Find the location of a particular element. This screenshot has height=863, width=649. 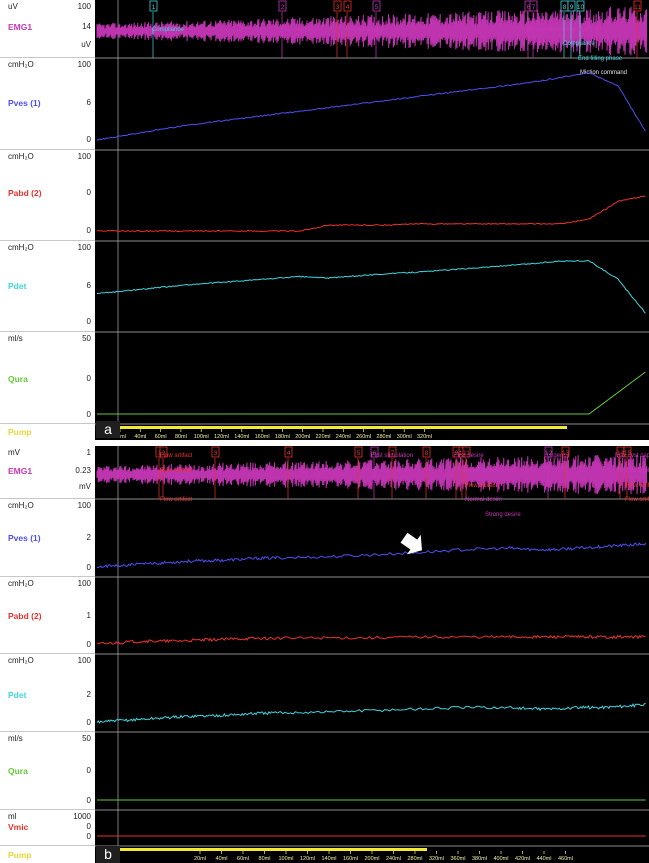

qura-channel-name: Qura is located at coordinates (18, 379).